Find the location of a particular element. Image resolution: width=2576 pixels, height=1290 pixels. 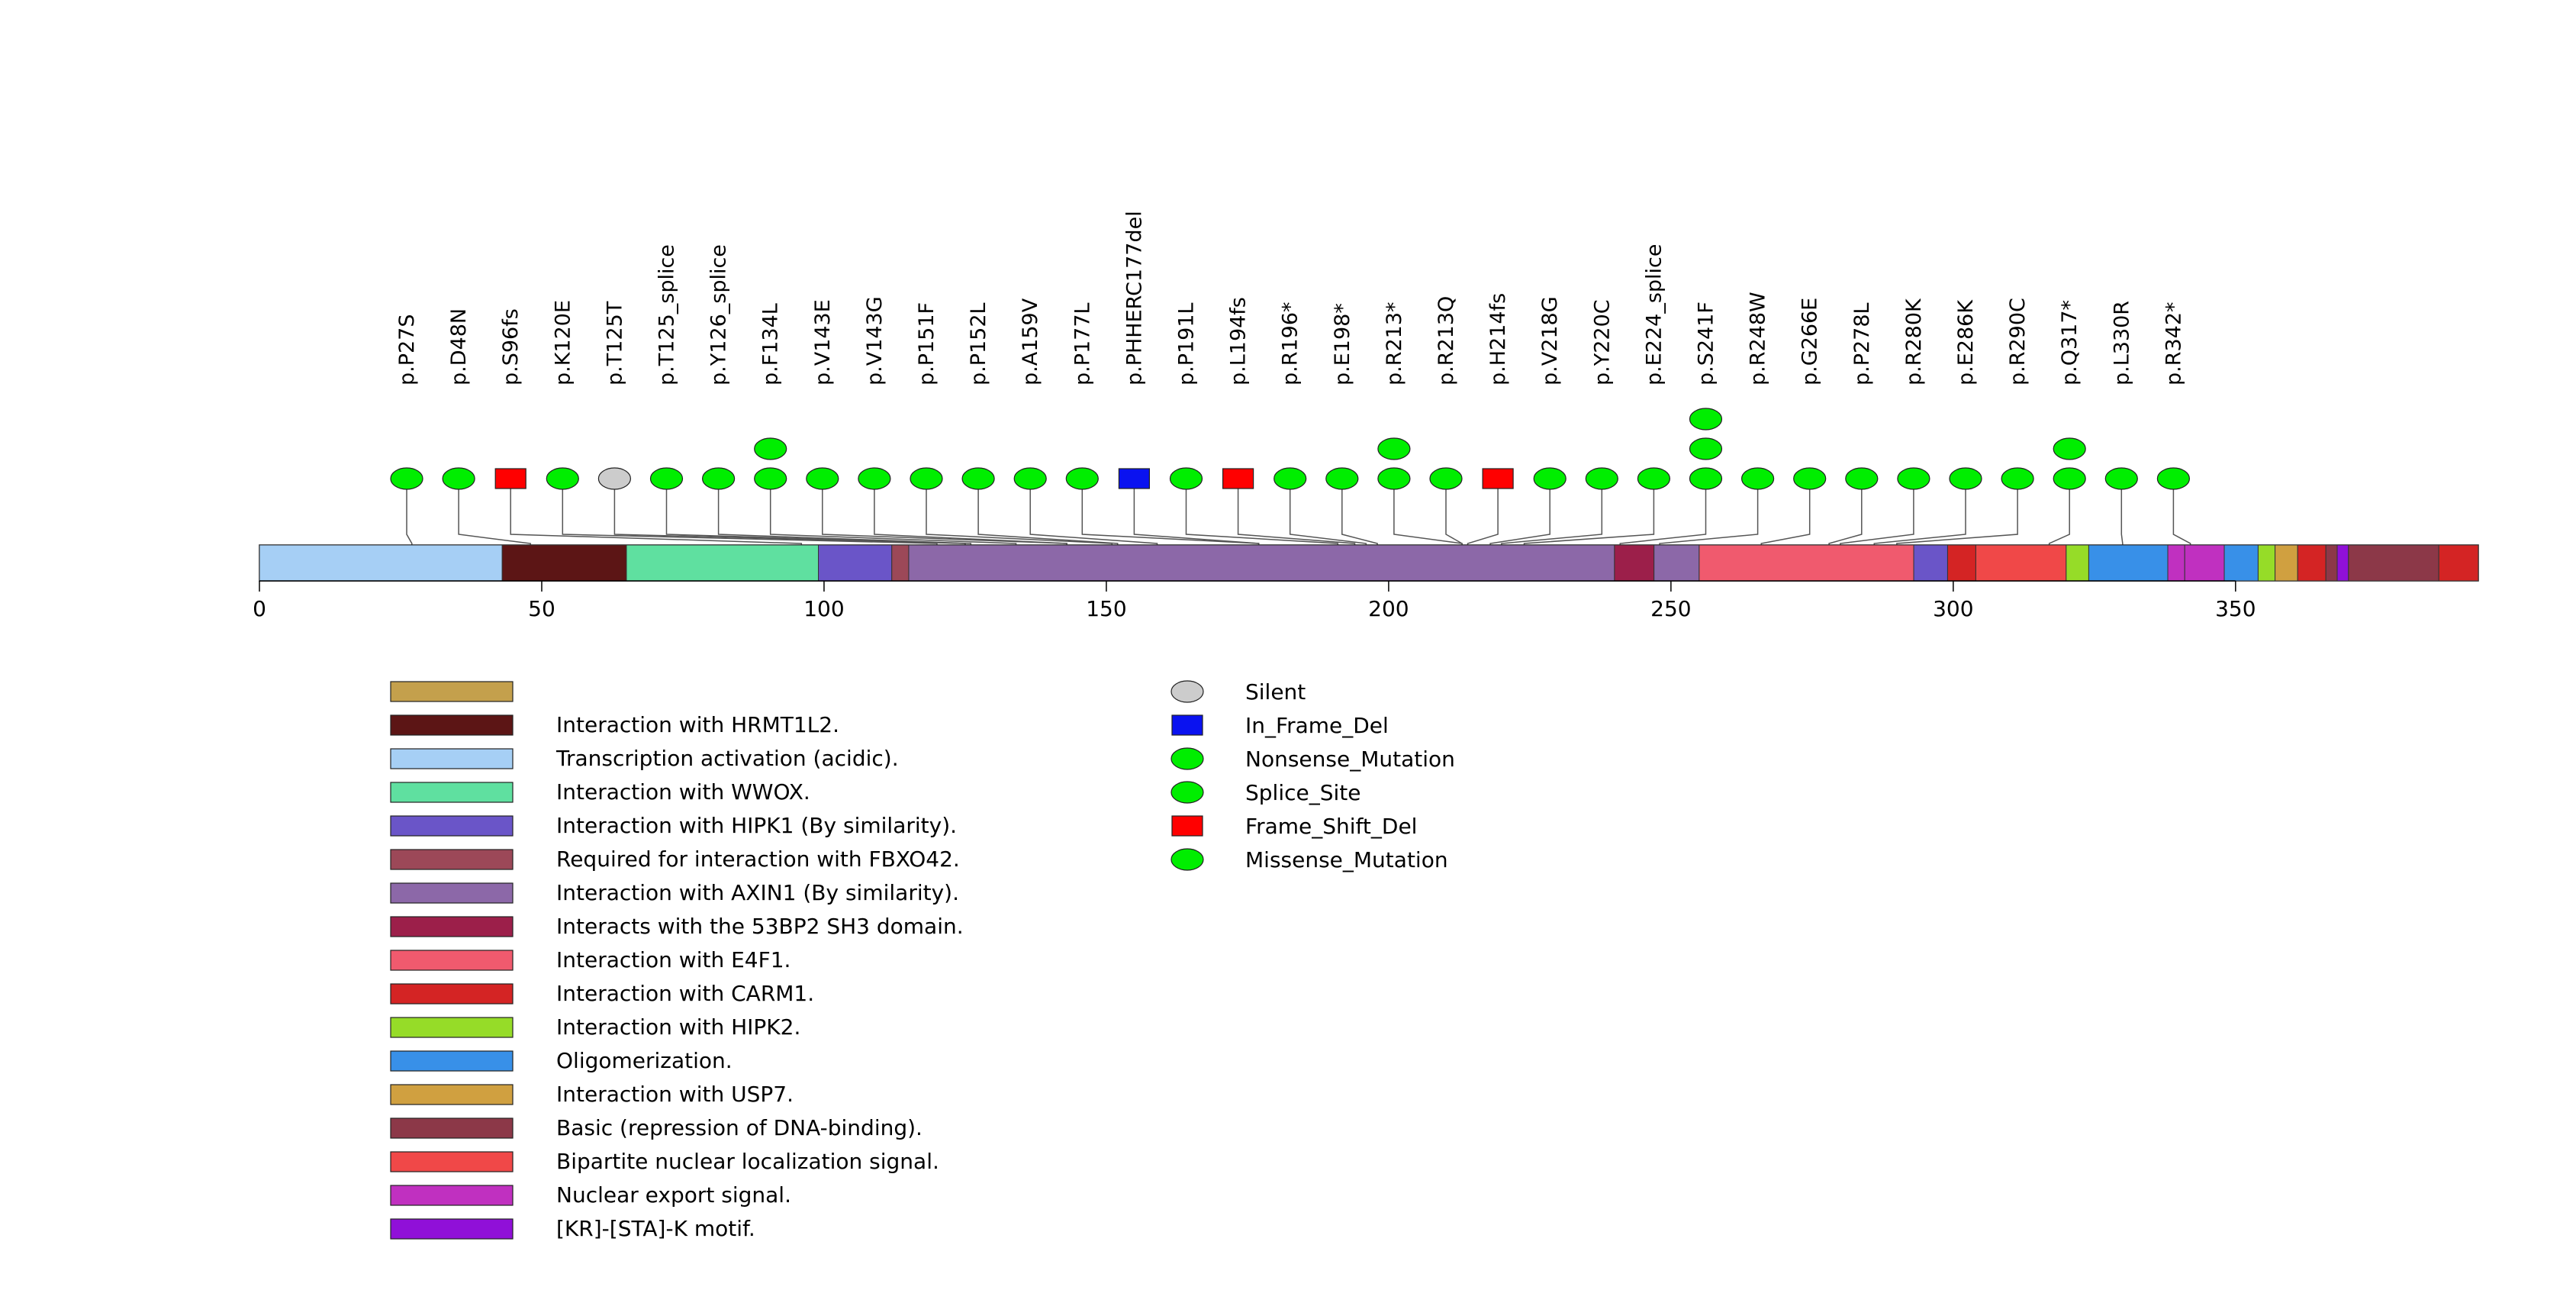

mutation-marker-p-y126-splice is located at coordinates (718, 479).